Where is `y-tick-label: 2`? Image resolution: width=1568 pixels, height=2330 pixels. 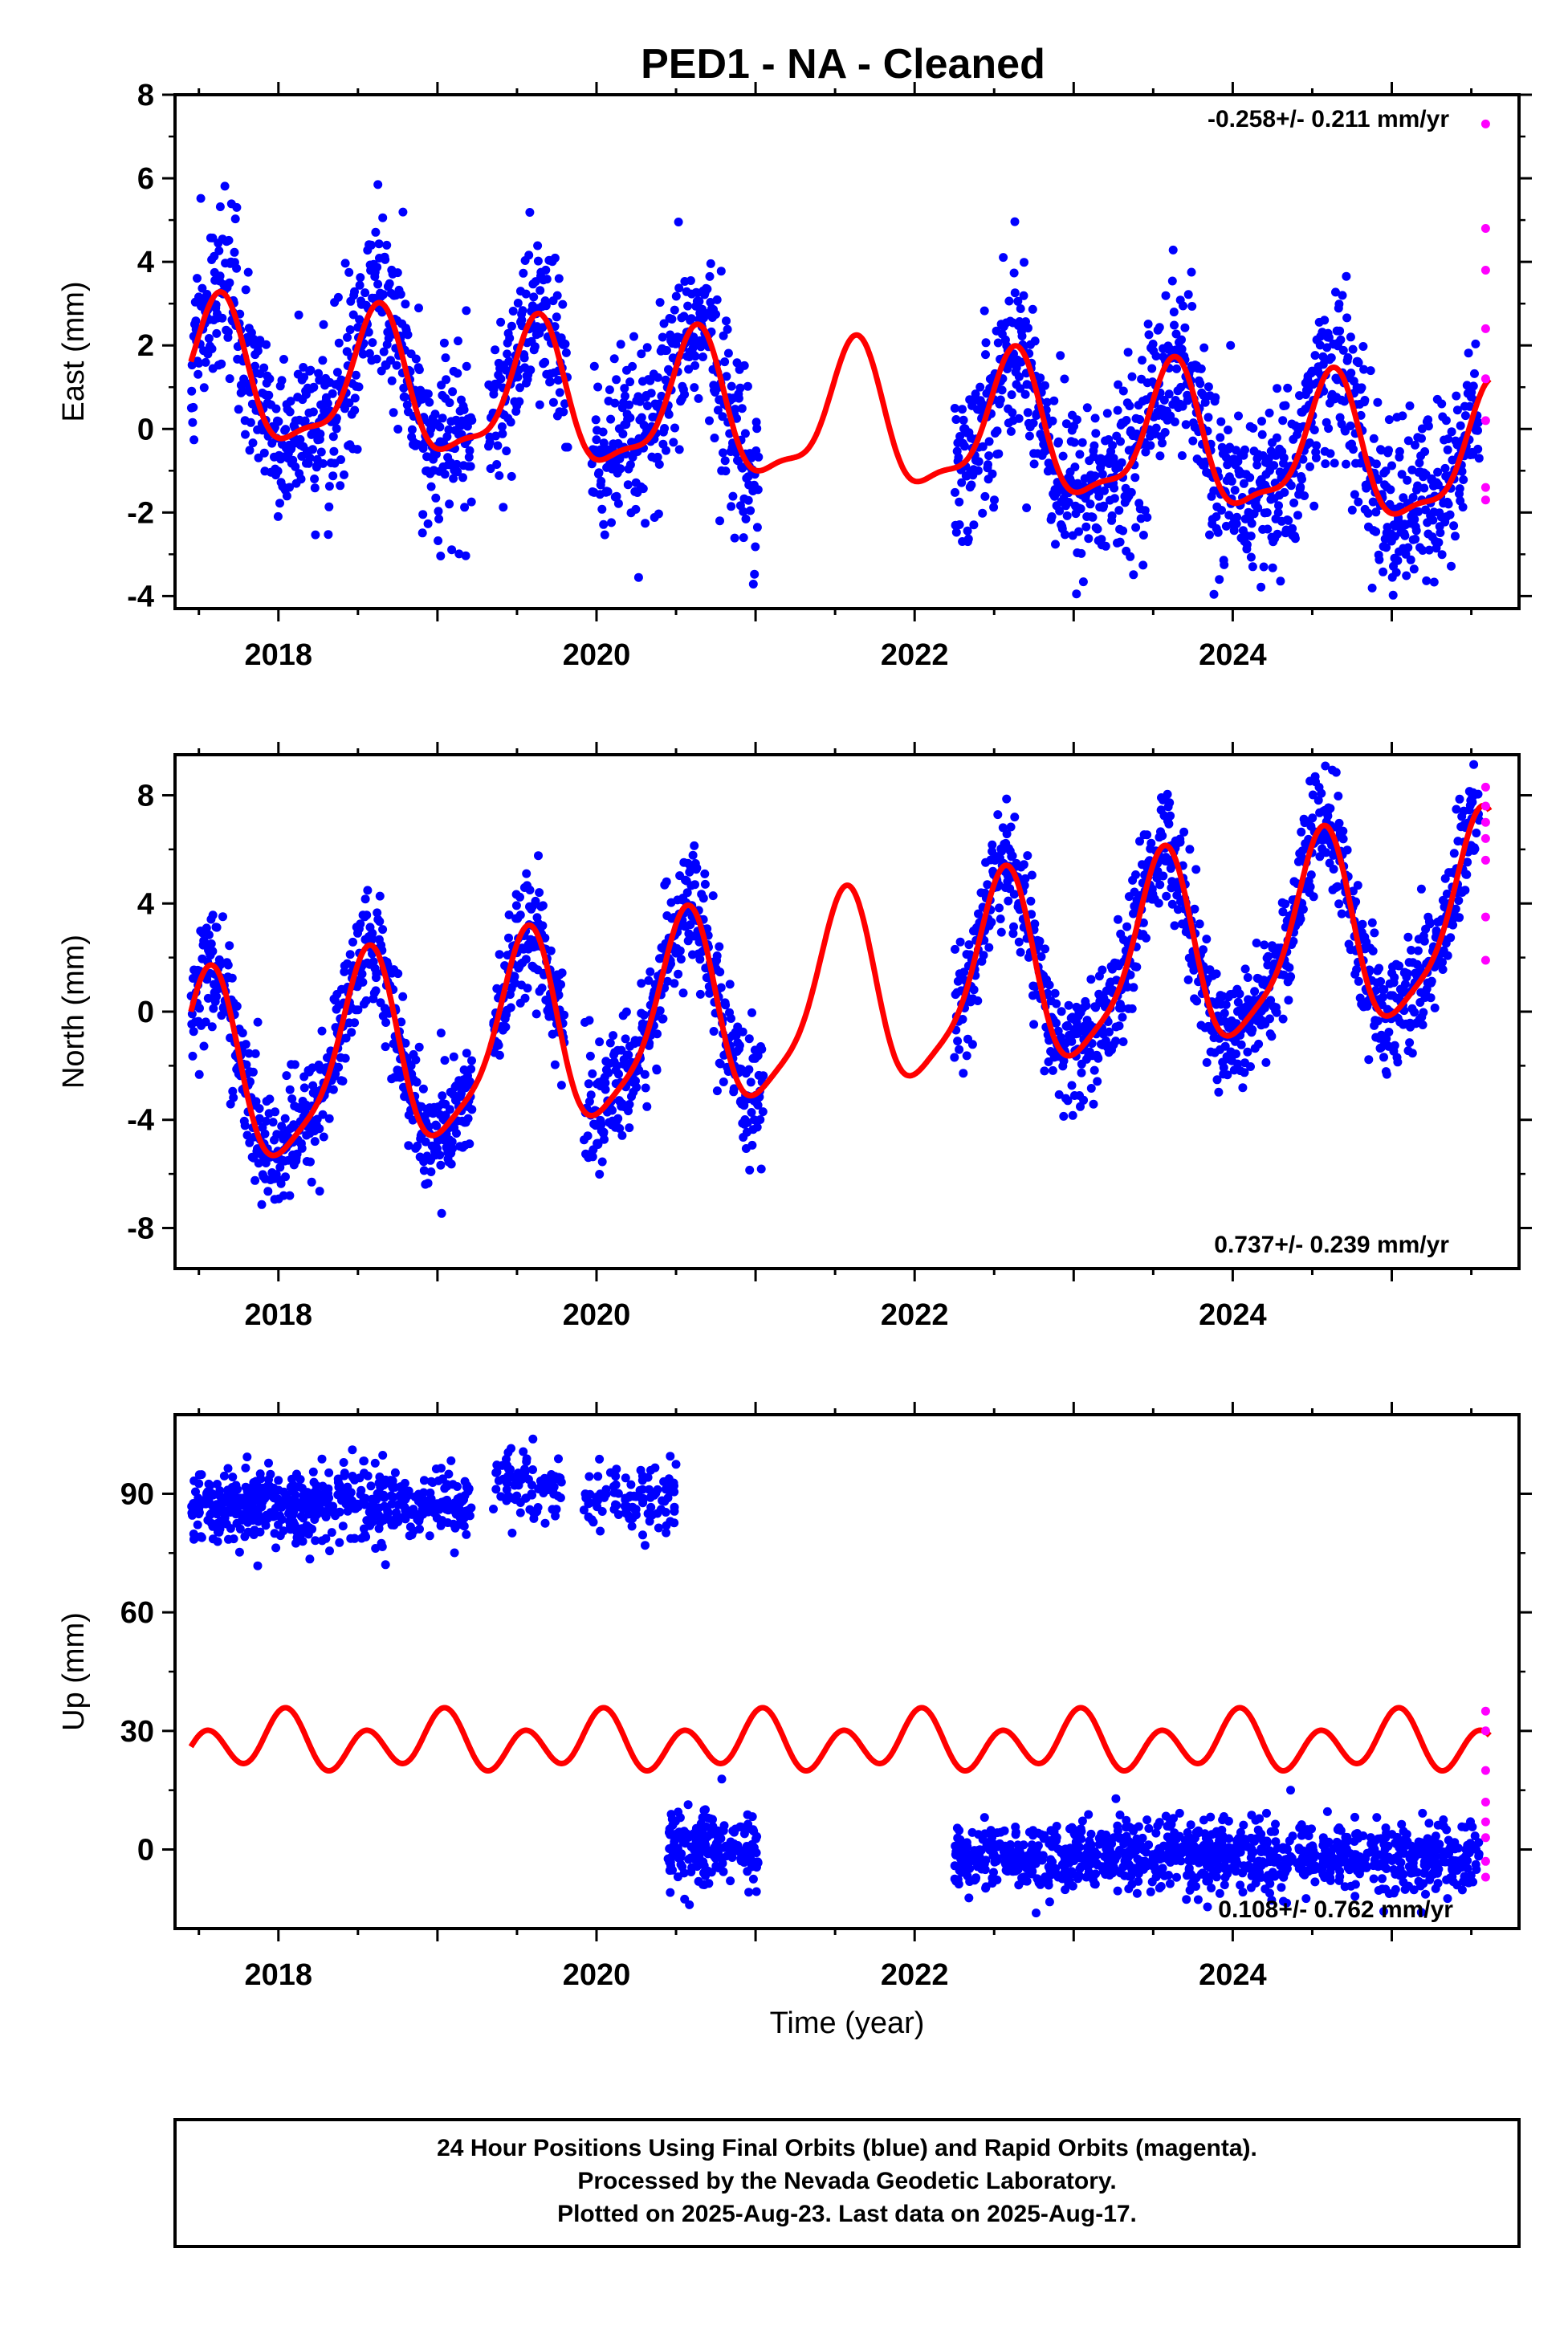 y-tick-label: 2 is located at coordinates (145, 346).